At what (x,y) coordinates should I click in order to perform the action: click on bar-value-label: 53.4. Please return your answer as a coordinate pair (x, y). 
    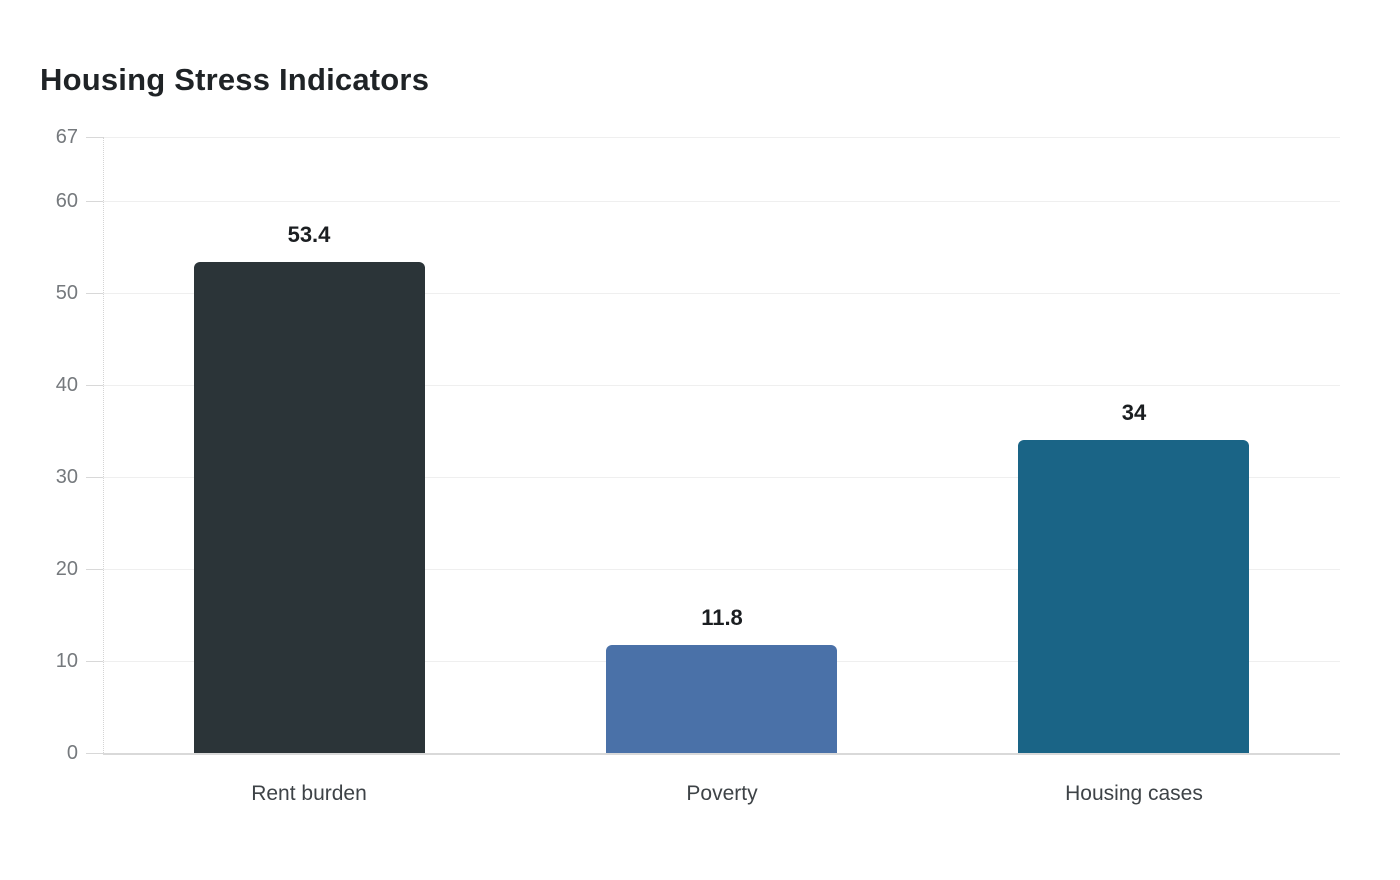
    Looking at the image, I should click on (309, 234).